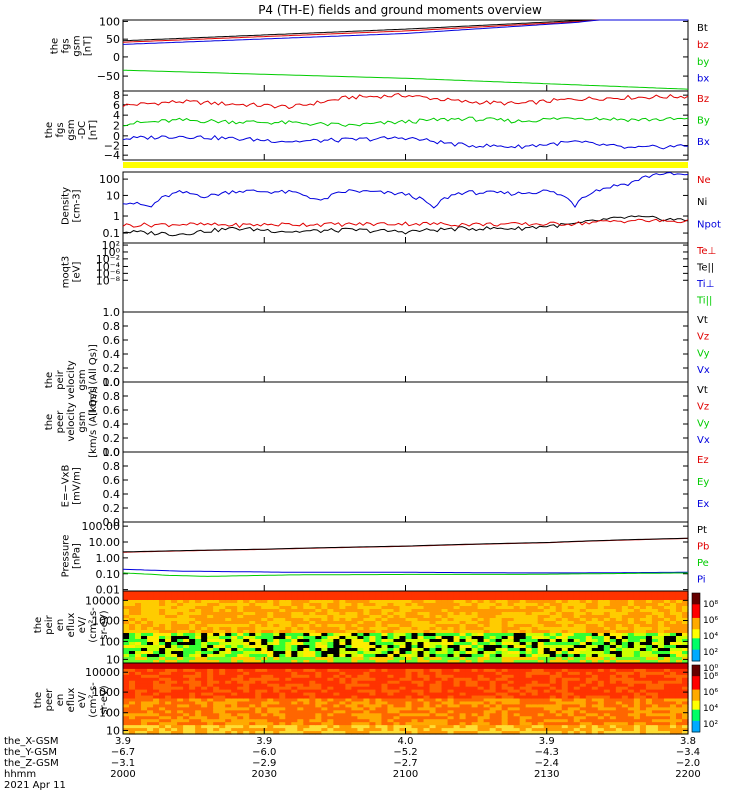  What do you see at coordinates (710, 725) in the screenshot?
I see `colorbar-tick-label: 10²` at bounding box center [710, 725].